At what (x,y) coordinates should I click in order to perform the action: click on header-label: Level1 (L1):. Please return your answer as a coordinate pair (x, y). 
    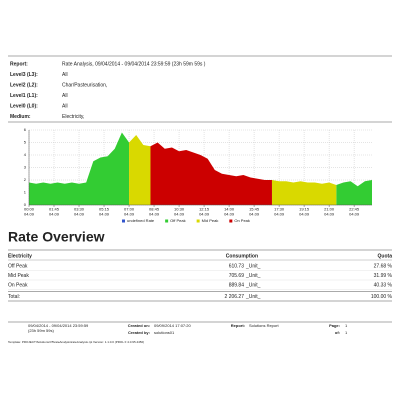
    Looking at the image, I should click on (24, 96).